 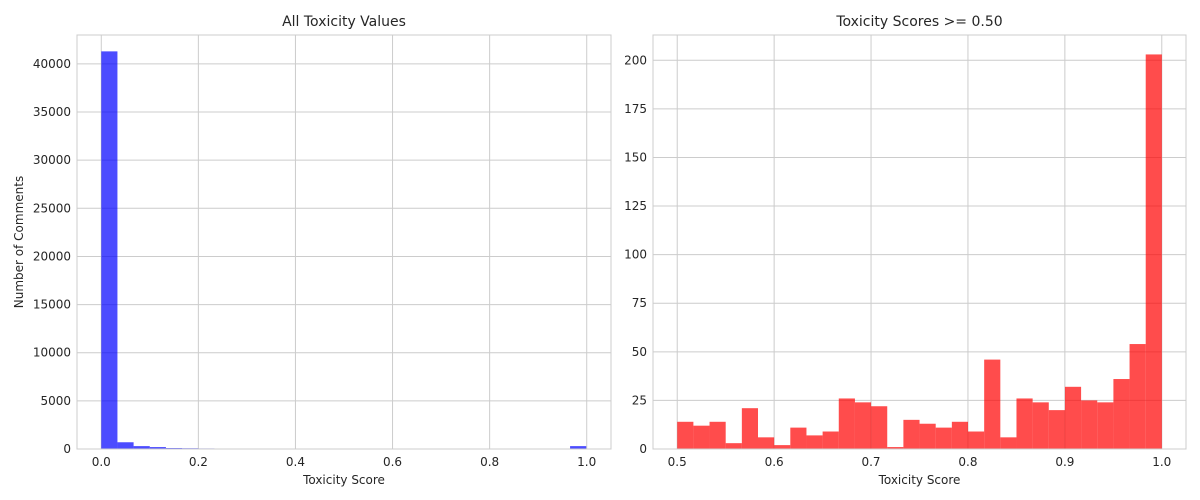 What do you see at coordinates (52, 64) in the screenshot?
I see `y-tick-label: 40000` at bounding box center [52, 64].